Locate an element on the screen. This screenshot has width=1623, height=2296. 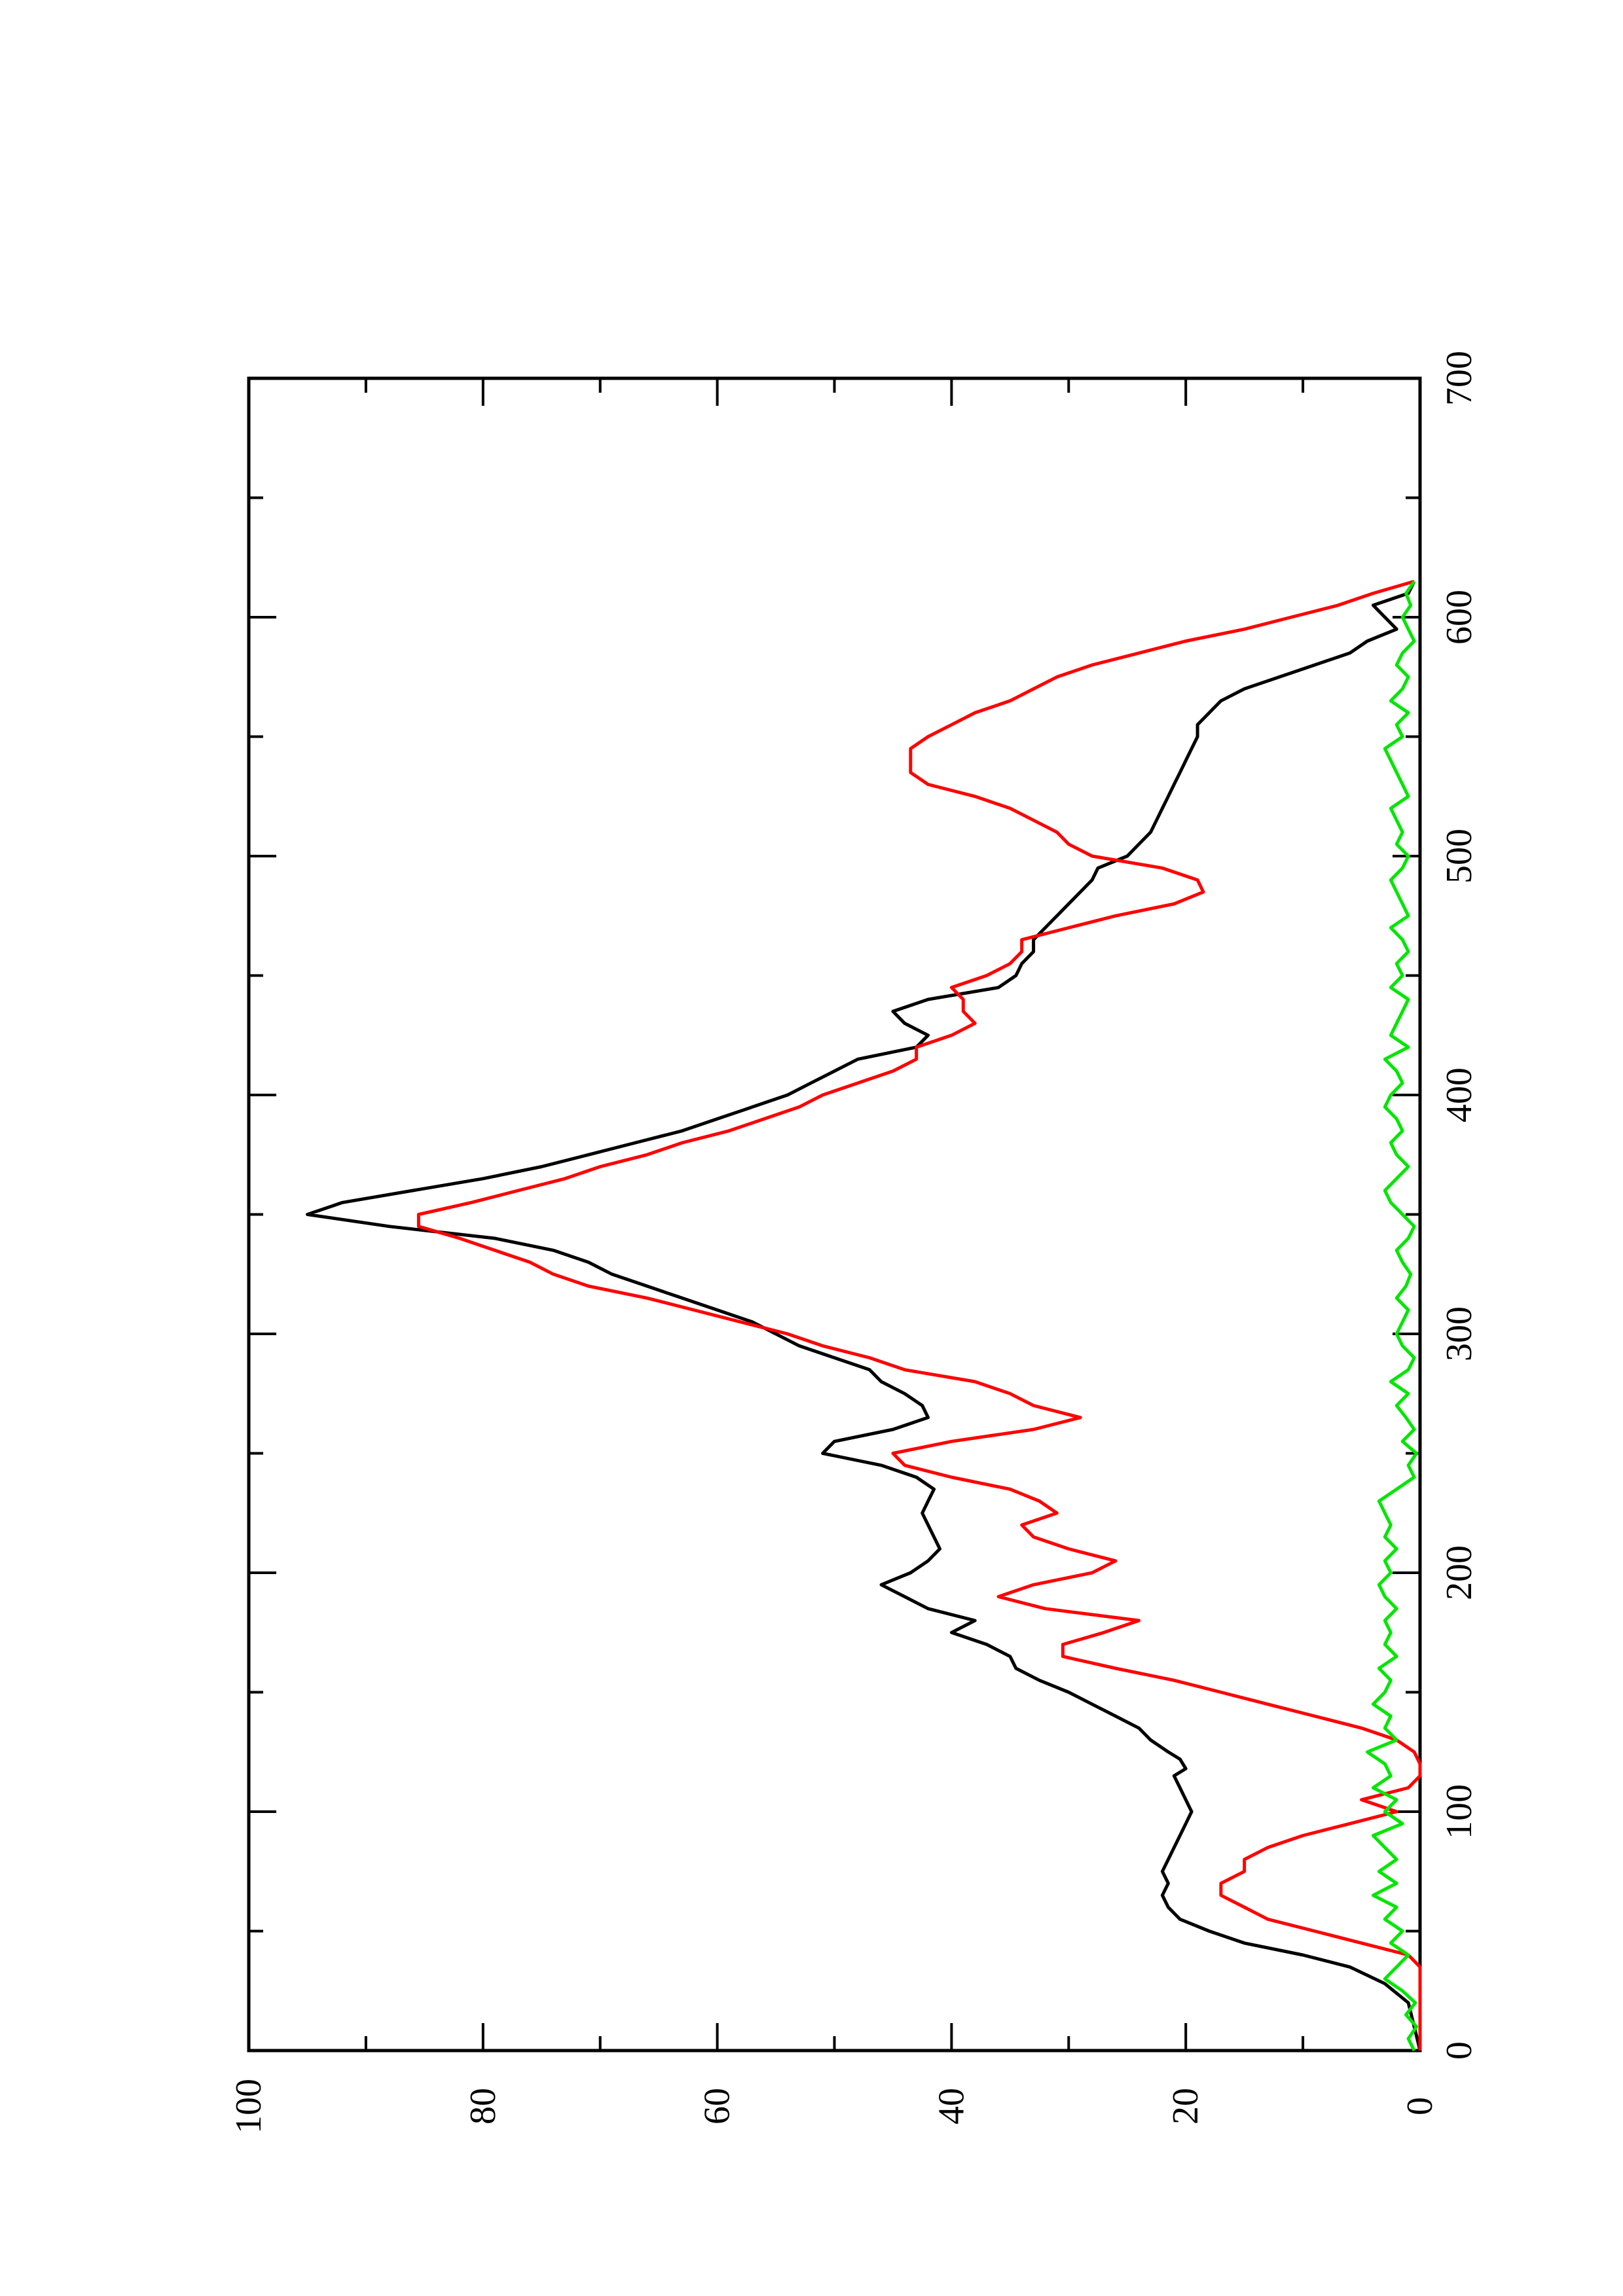
y-tick-label: 60 is located at coordinates (717, 2106).